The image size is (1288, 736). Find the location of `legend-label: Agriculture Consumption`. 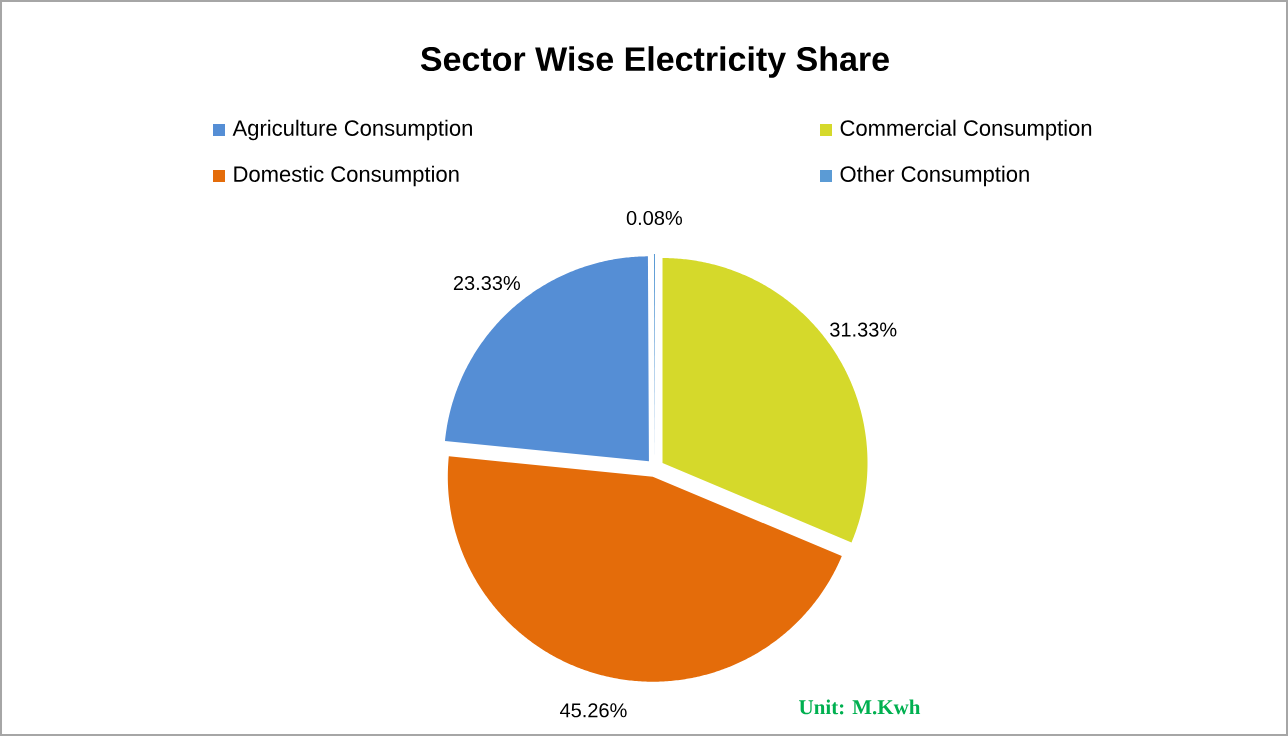

legend-label: Agriculture Consumption is located at coordinates (352, 130).